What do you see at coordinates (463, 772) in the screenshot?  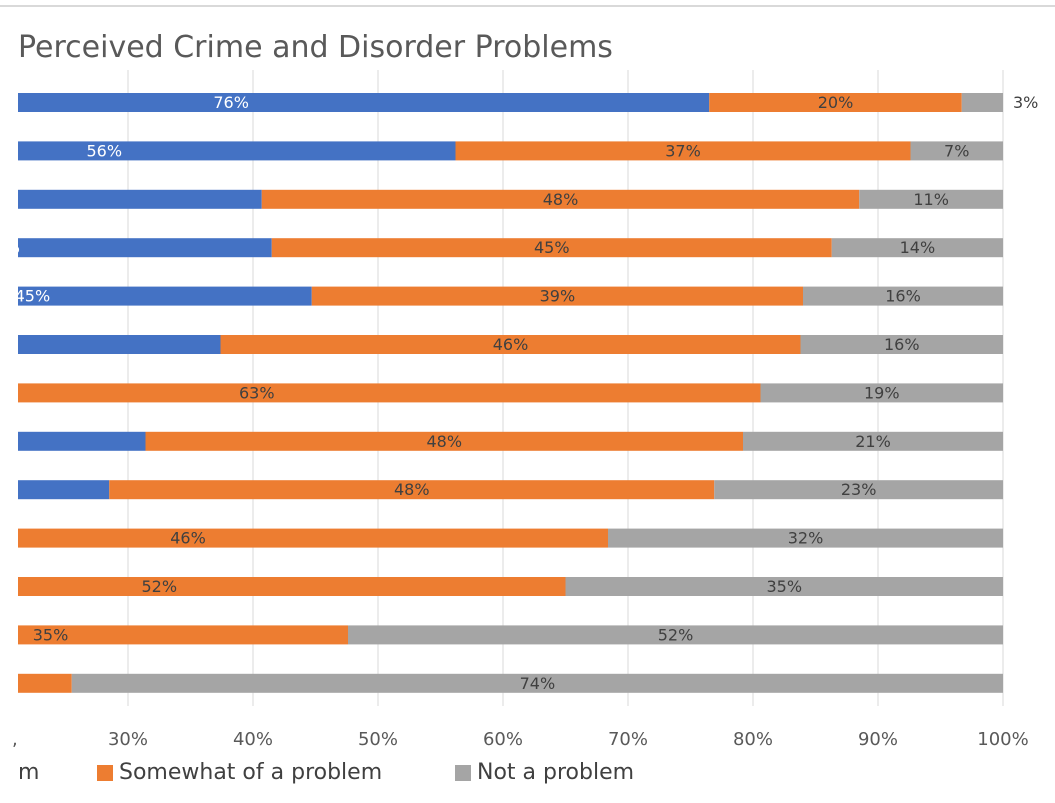 I see `legend-swatch-not` at bounding box center [463, 772].